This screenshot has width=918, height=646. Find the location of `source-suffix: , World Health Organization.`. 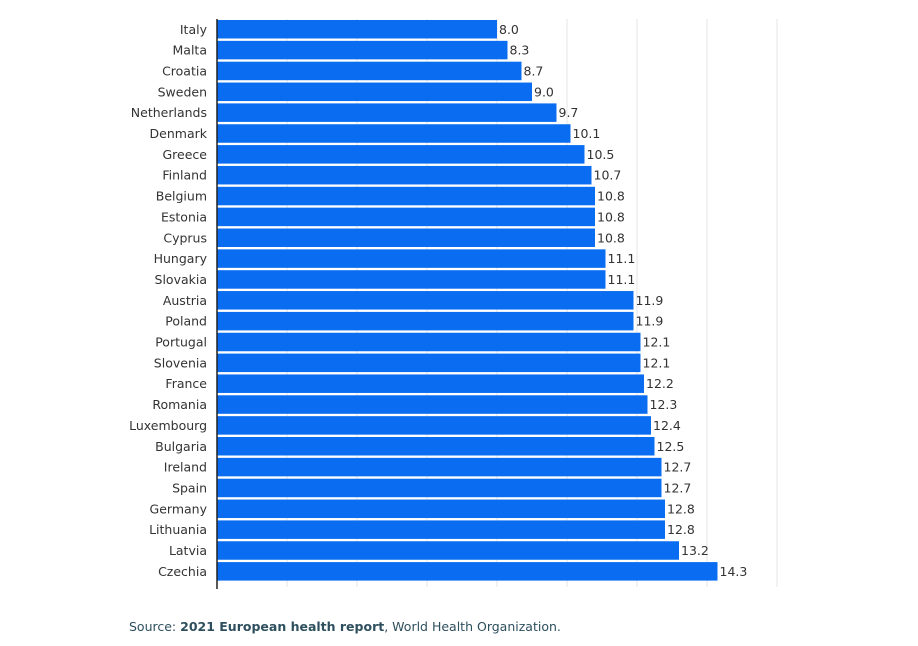

source-suffix: , World Health Organization. is located at coordinates (472, 626).